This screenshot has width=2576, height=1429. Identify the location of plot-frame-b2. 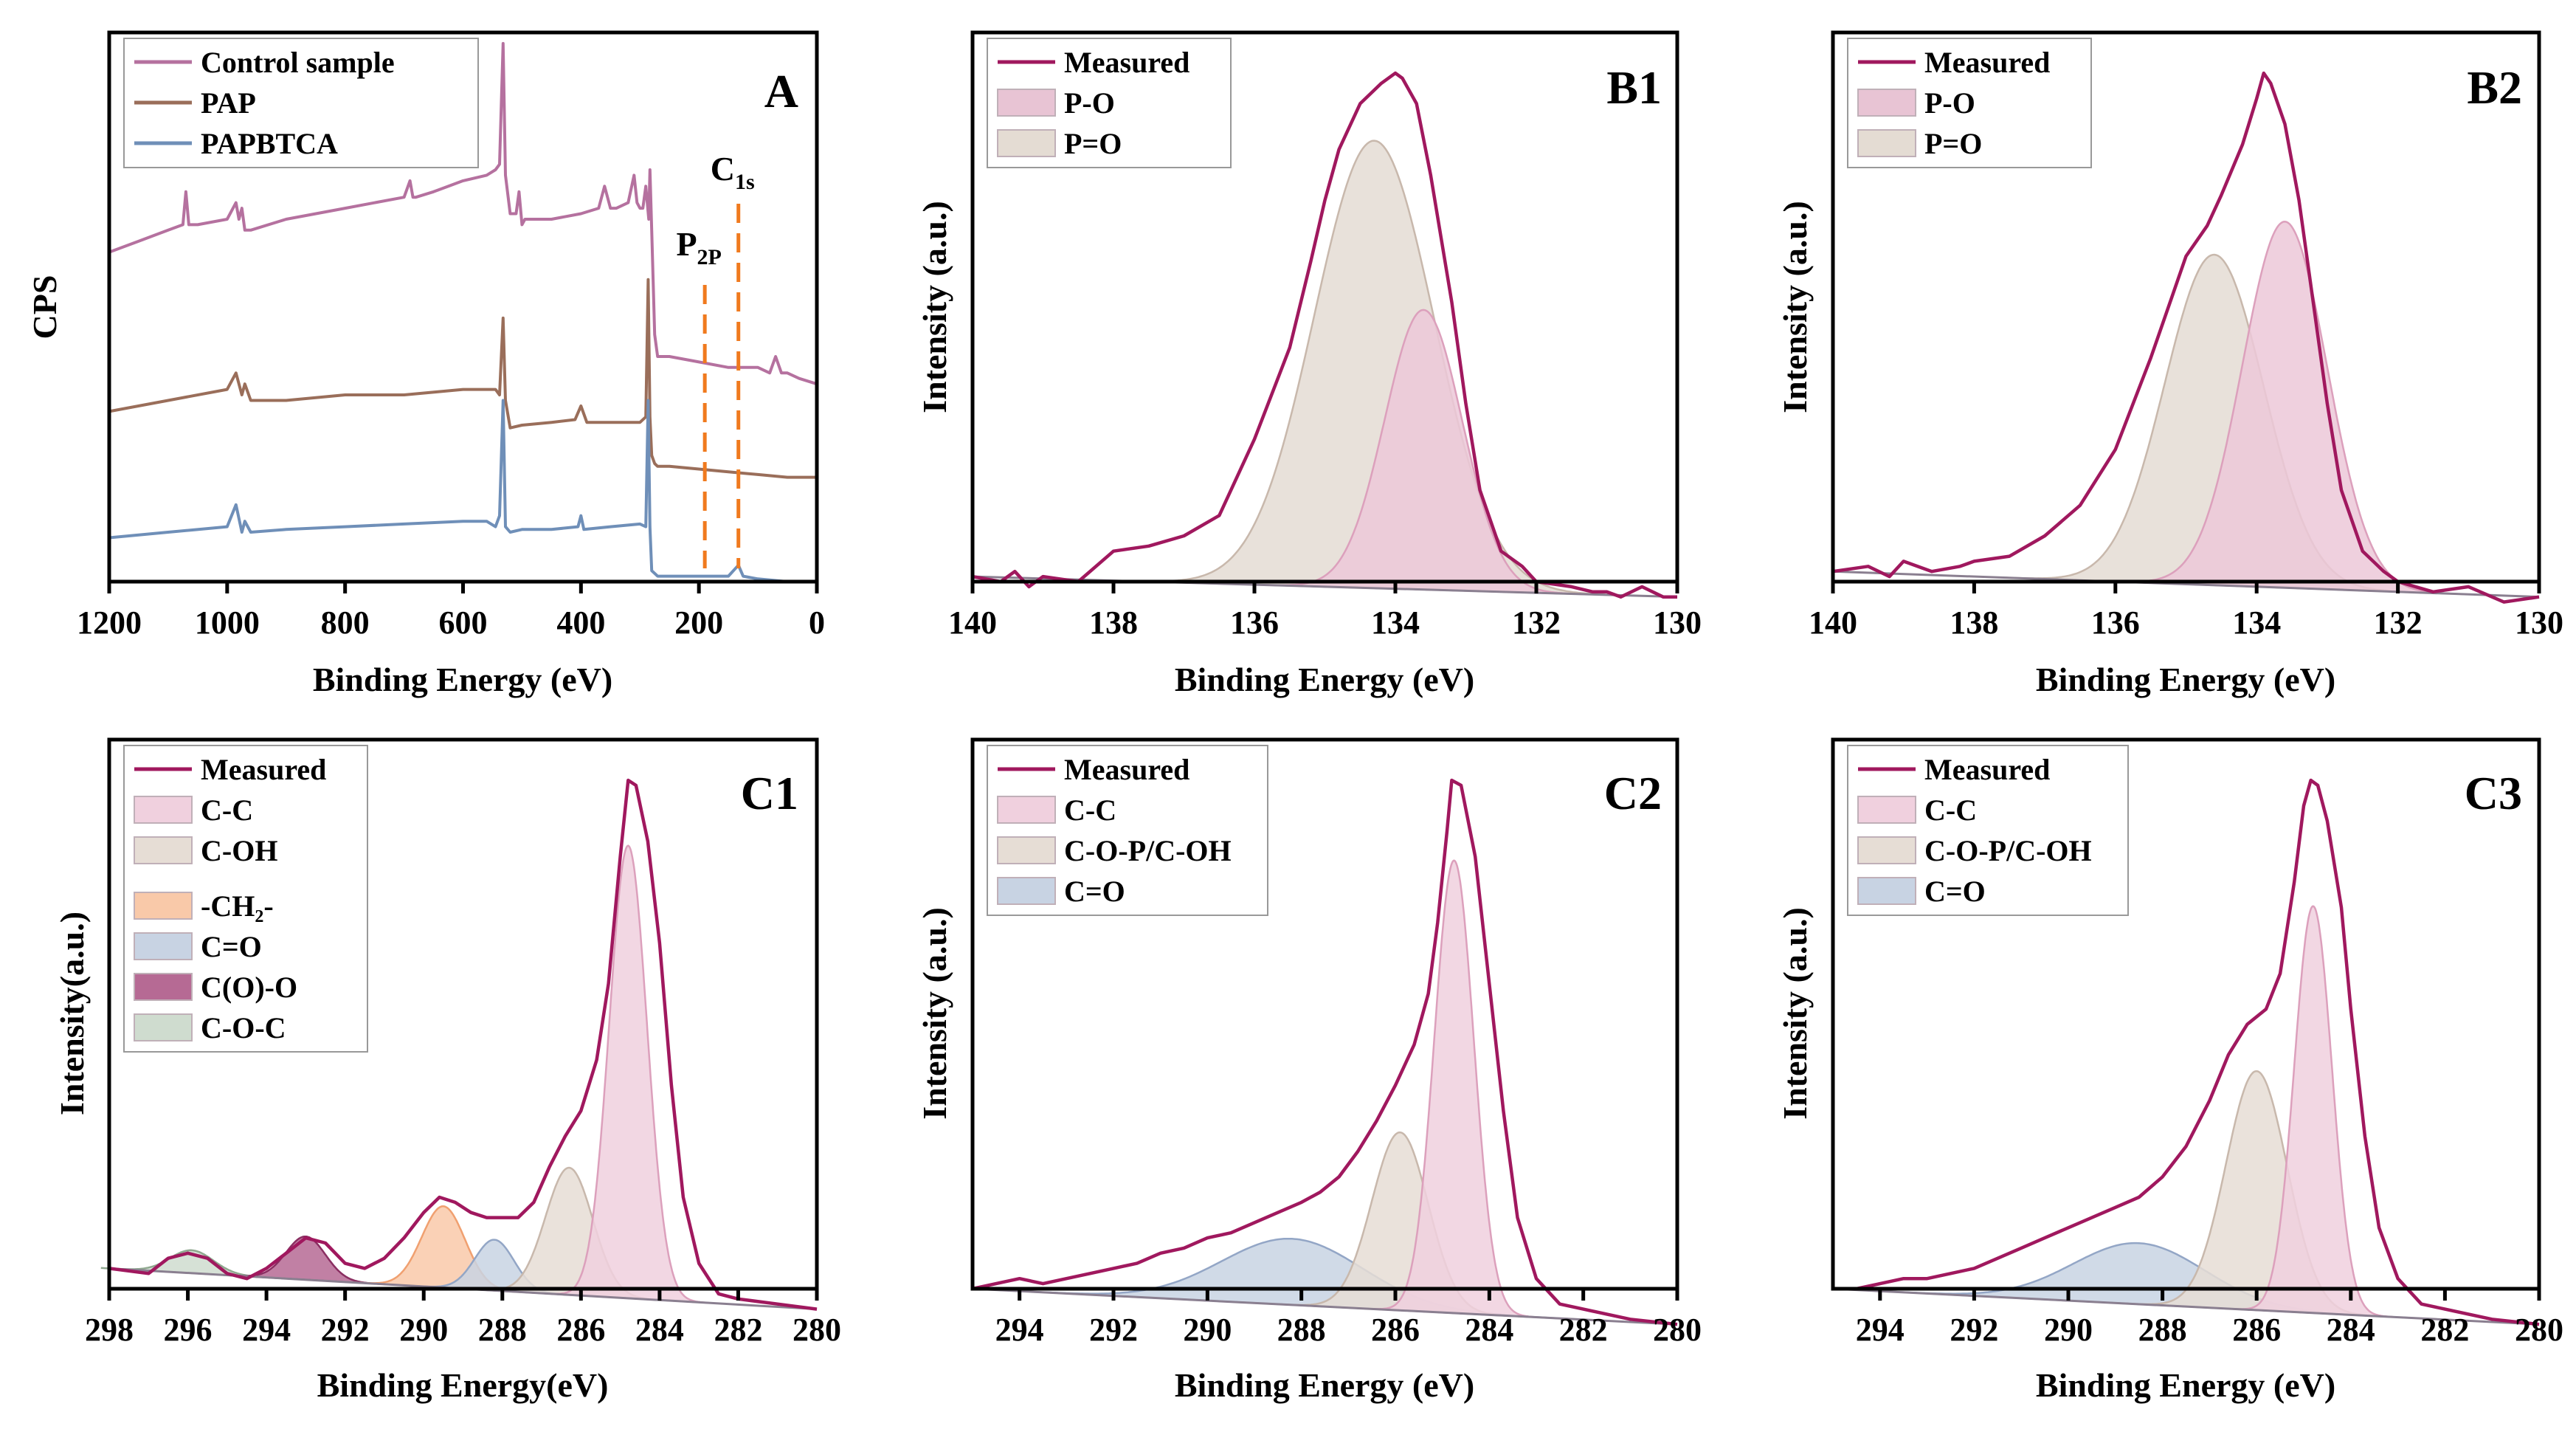
(2186, 307).